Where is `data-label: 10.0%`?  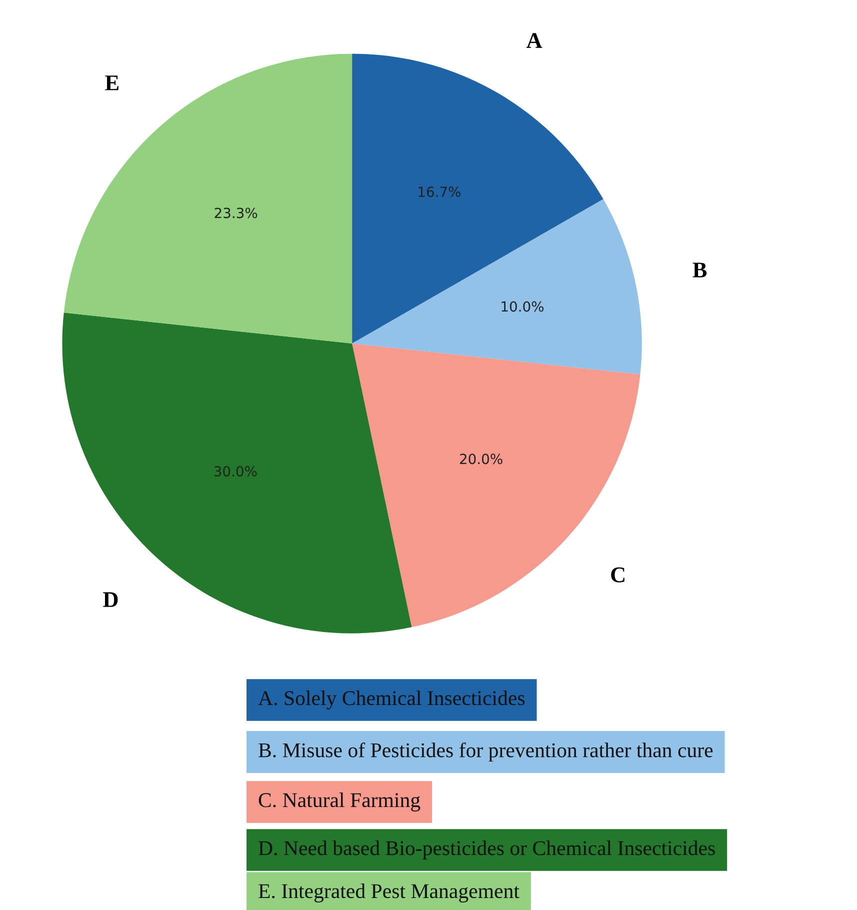 data-label: 10.0% is located at coordinates (523, 306).